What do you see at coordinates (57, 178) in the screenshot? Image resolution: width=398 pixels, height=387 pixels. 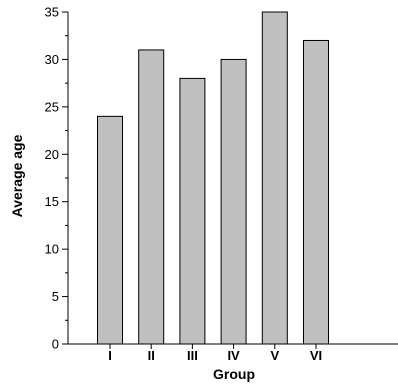 I see `y-axis: 0 5 10 15 20 25 30 35` at bounding box center [57, 178].